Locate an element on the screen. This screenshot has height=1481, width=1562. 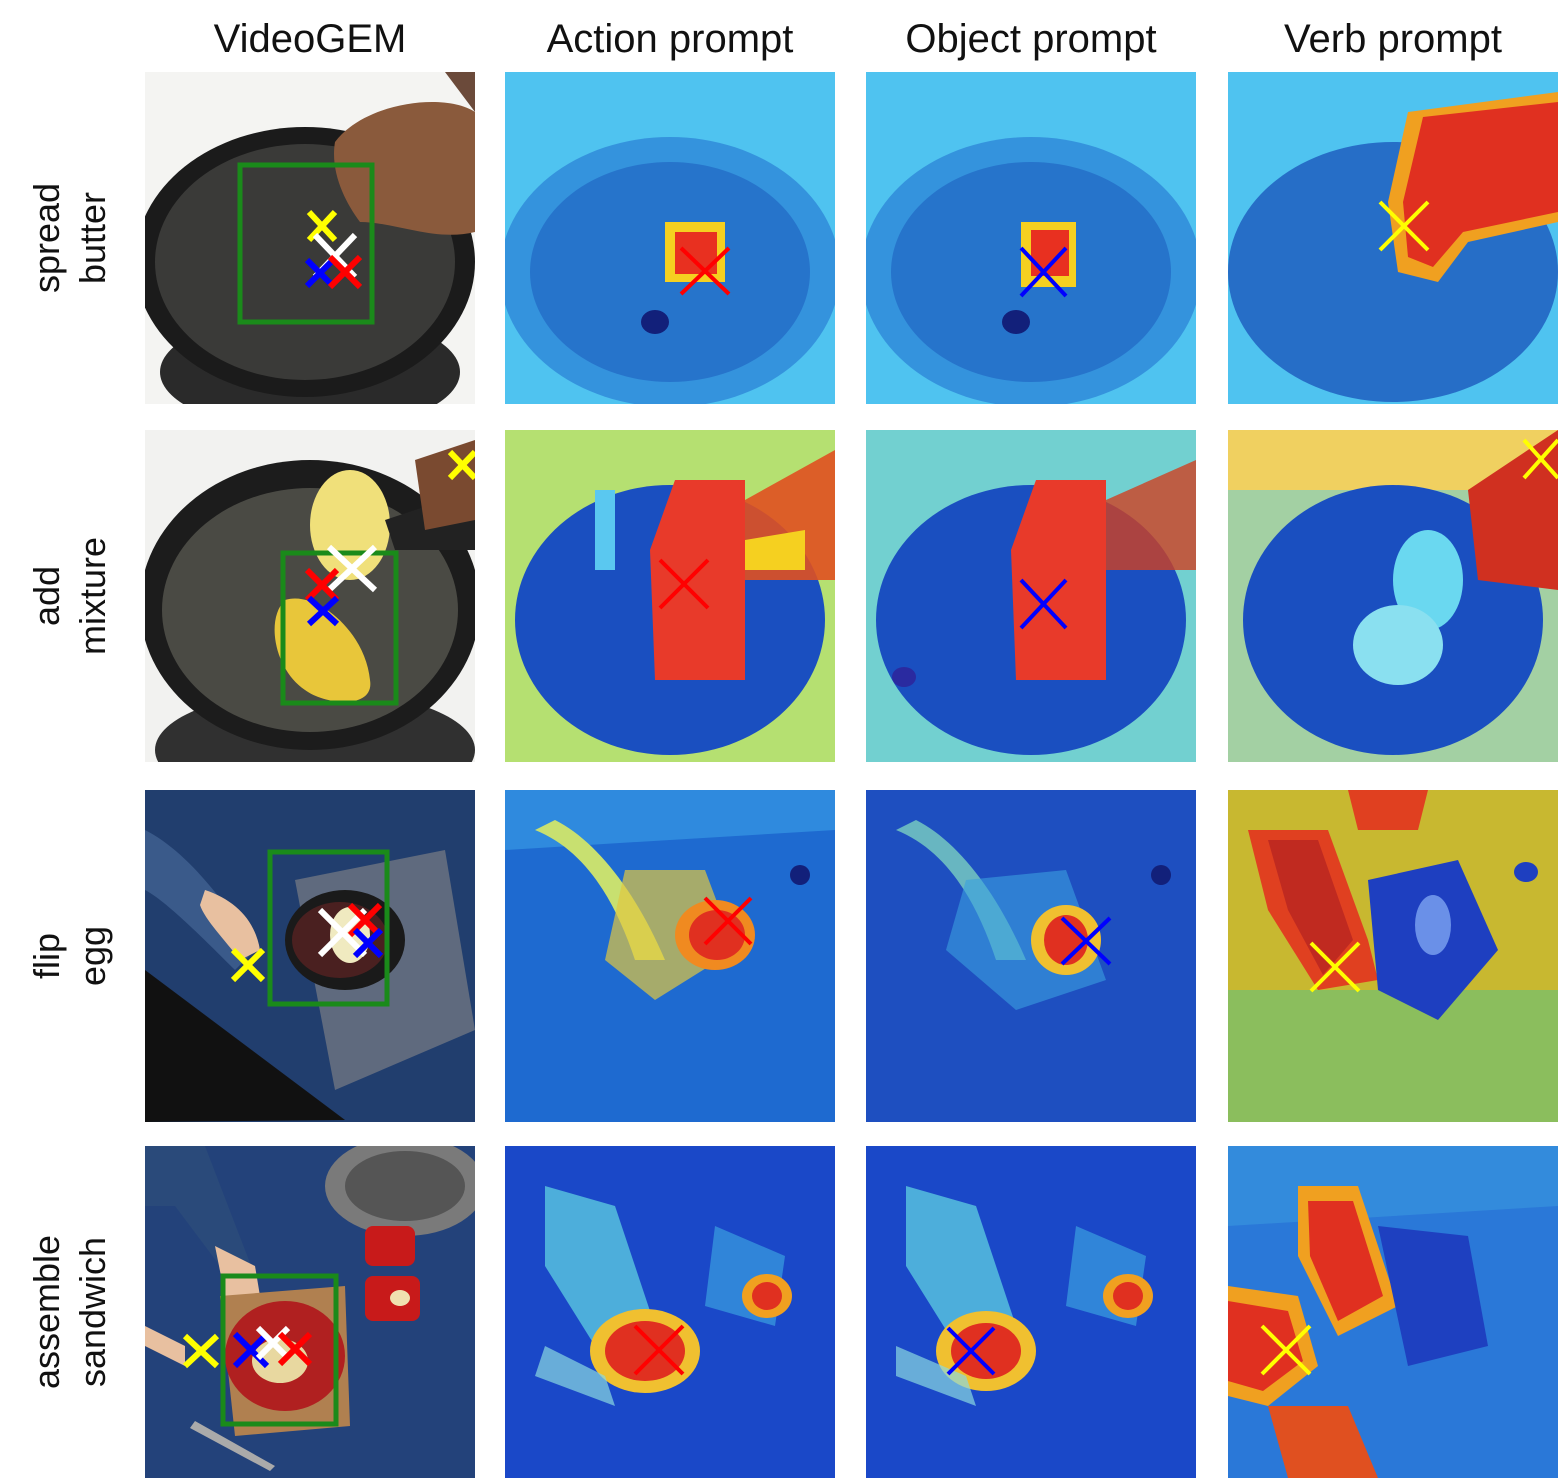
photo-assemble-sandwich is located at coordinates (310, 1312).